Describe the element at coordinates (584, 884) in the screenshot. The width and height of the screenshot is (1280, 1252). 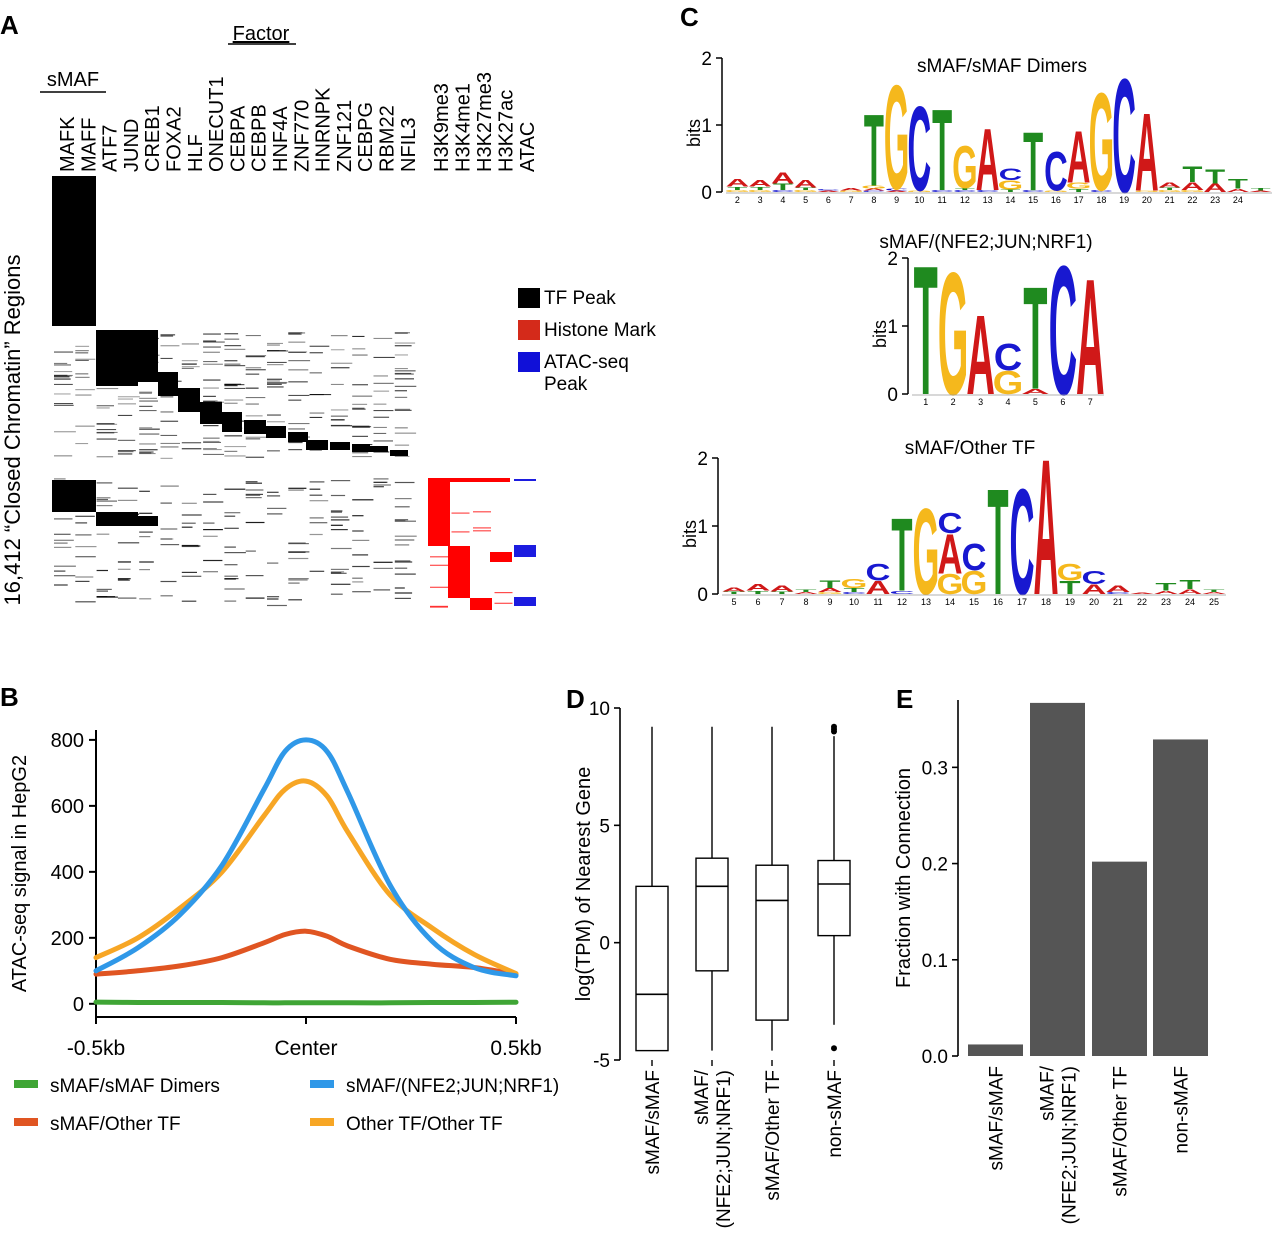
I see `y-axis-label: log(TPM) of Nearest Gene` at that location.